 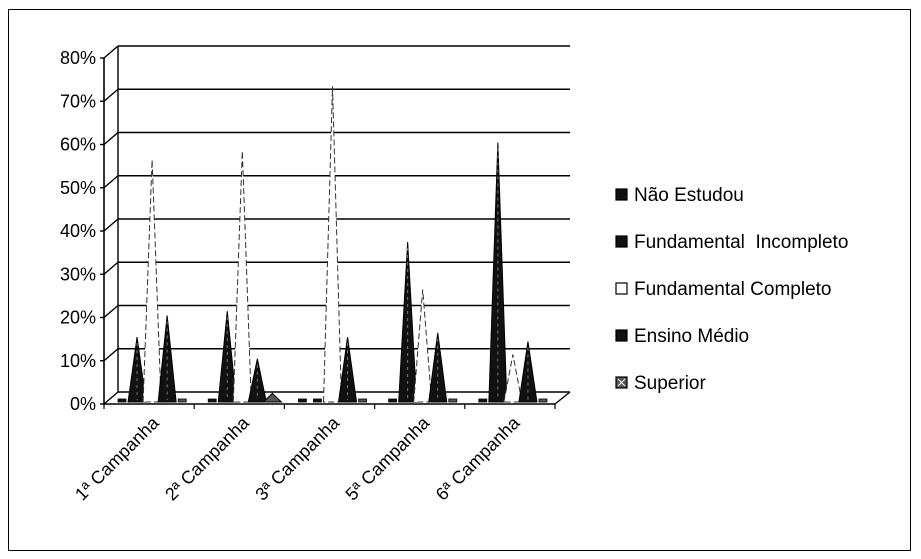 What do you see at coordinates (78, 361) in the screenshot?
I see `y-tick-label: 10%` at bounding box center [78, 361].